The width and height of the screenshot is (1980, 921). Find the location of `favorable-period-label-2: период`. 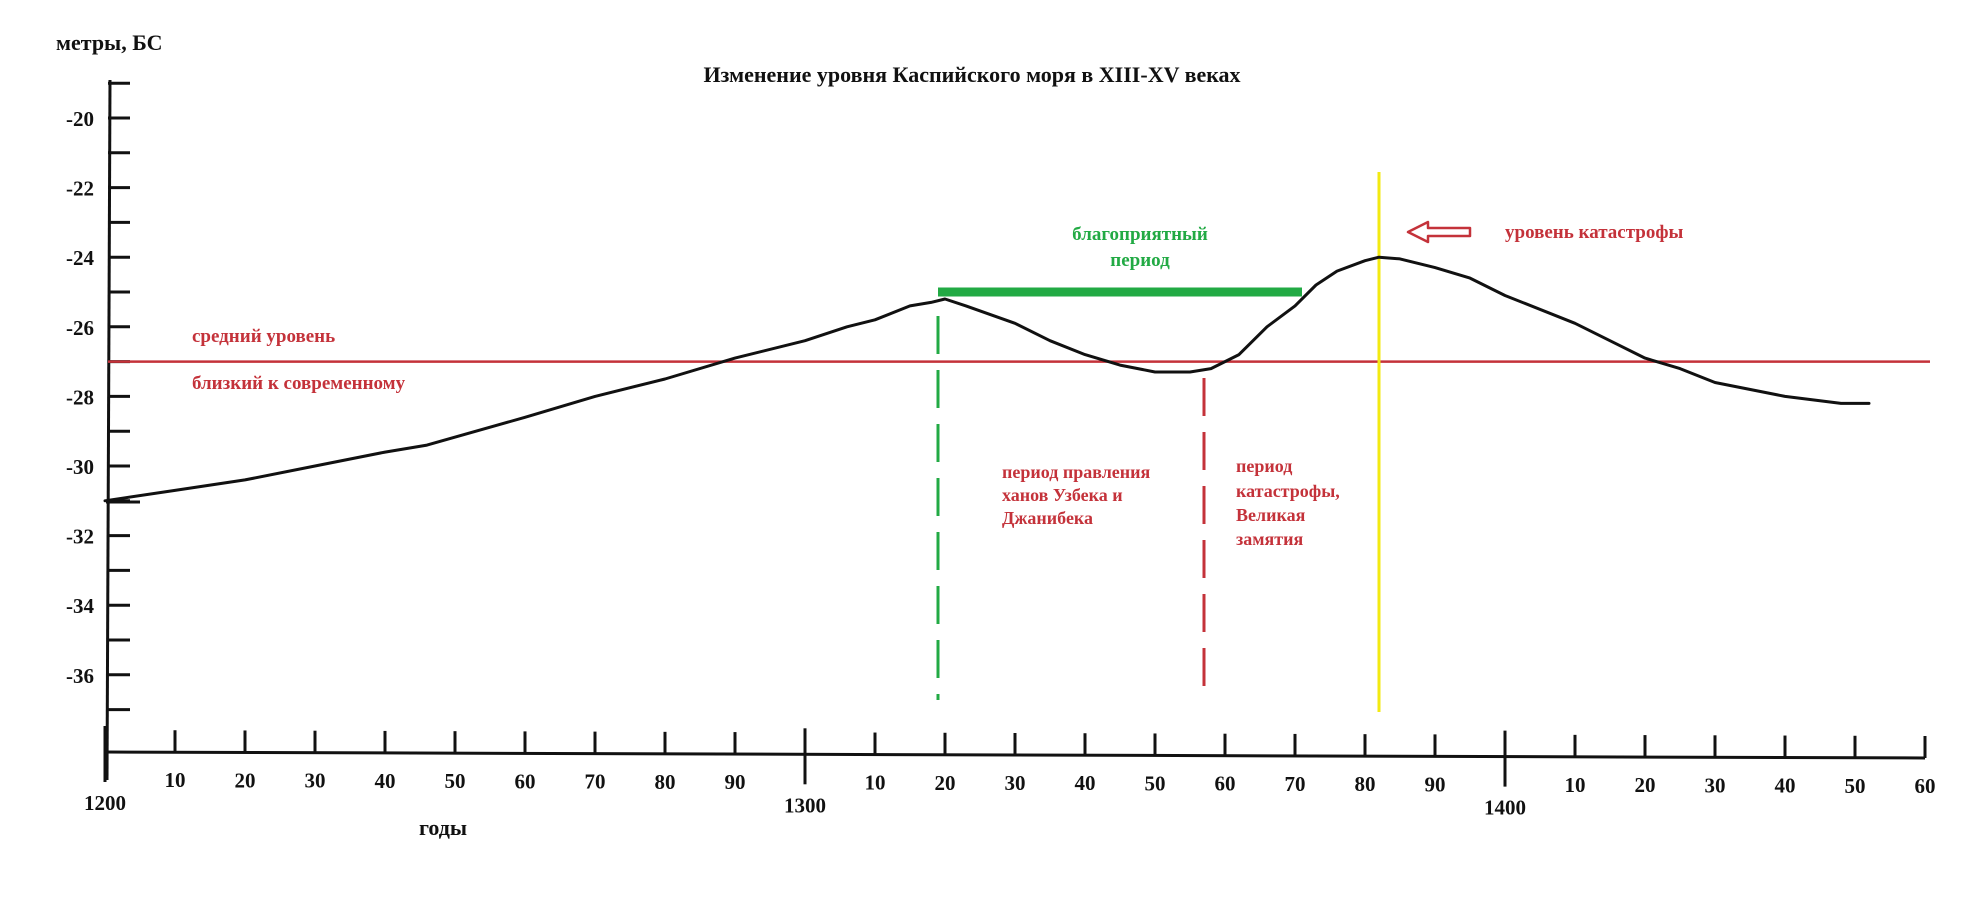

favorable-period-label-2: период is located at coordinates (1140, 260).